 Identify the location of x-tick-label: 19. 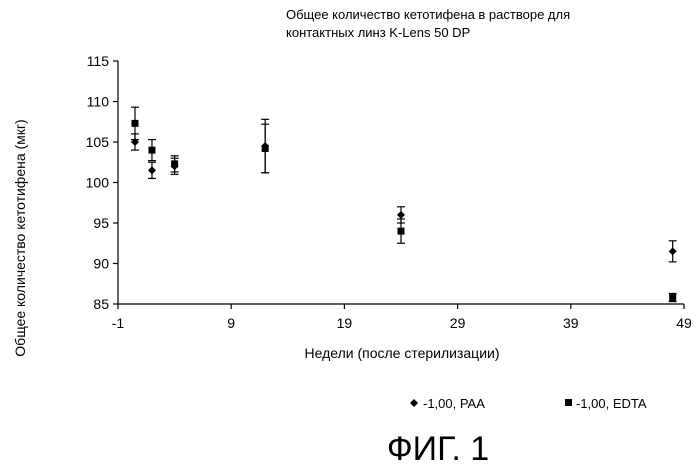
(345, 323).